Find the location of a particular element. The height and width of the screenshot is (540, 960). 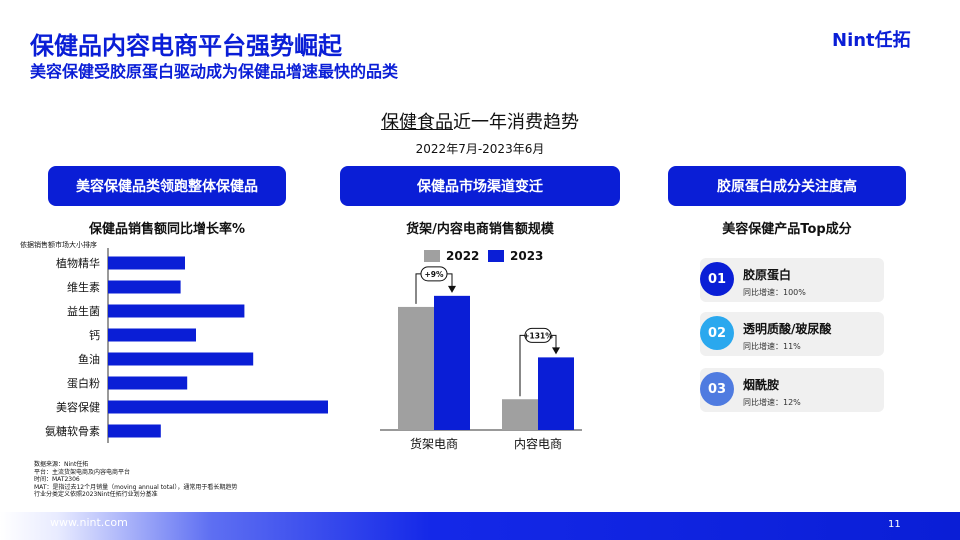

ingredient-name: 胶原蛋白 is located at coordinates (767, 275).